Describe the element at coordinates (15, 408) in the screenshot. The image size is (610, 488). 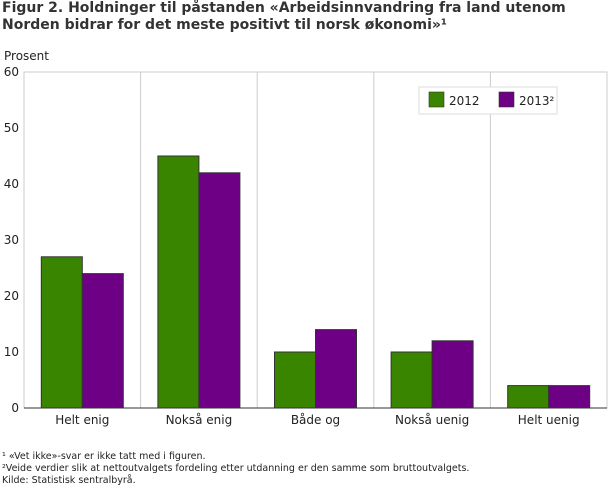
I see `y-tick-label: 0` at that location.